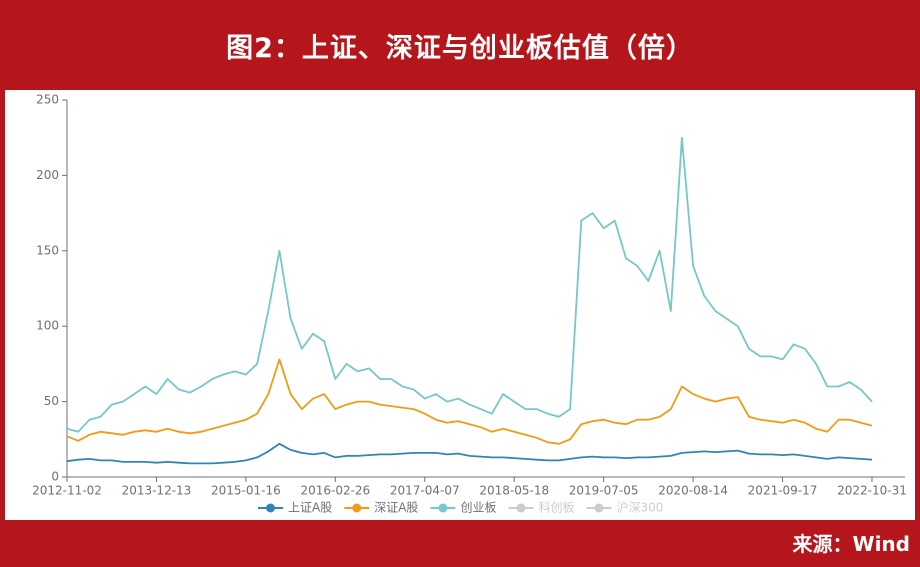 The width and height of the screenshot is (920, 567). Describe the element at coordinates (157, 491) in the screenshot. I see `x-tick-label: 2013-12-13` at that location.